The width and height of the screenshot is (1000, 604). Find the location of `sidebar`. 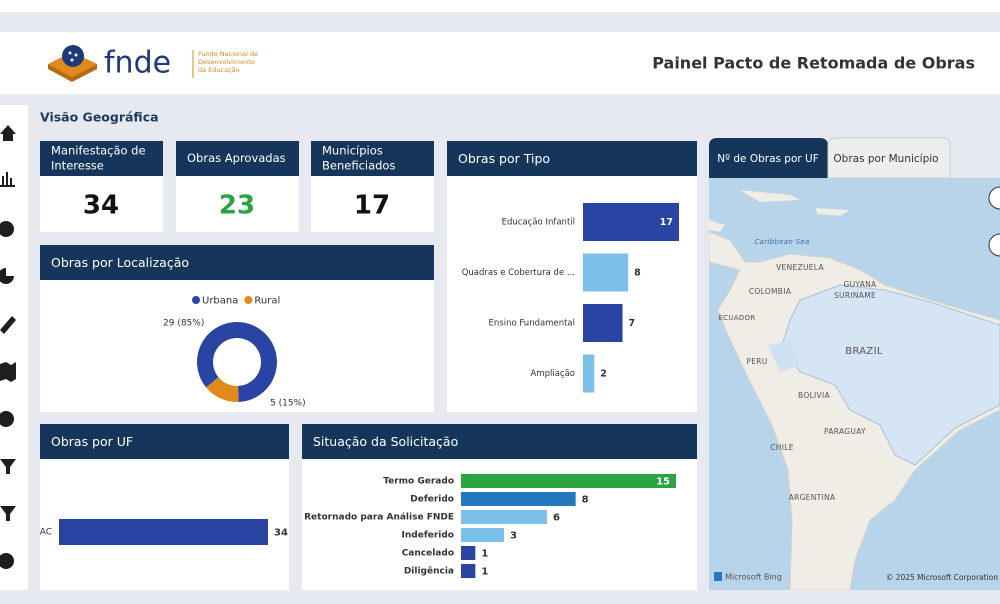

sidebar is located at coordinates (14, 347).